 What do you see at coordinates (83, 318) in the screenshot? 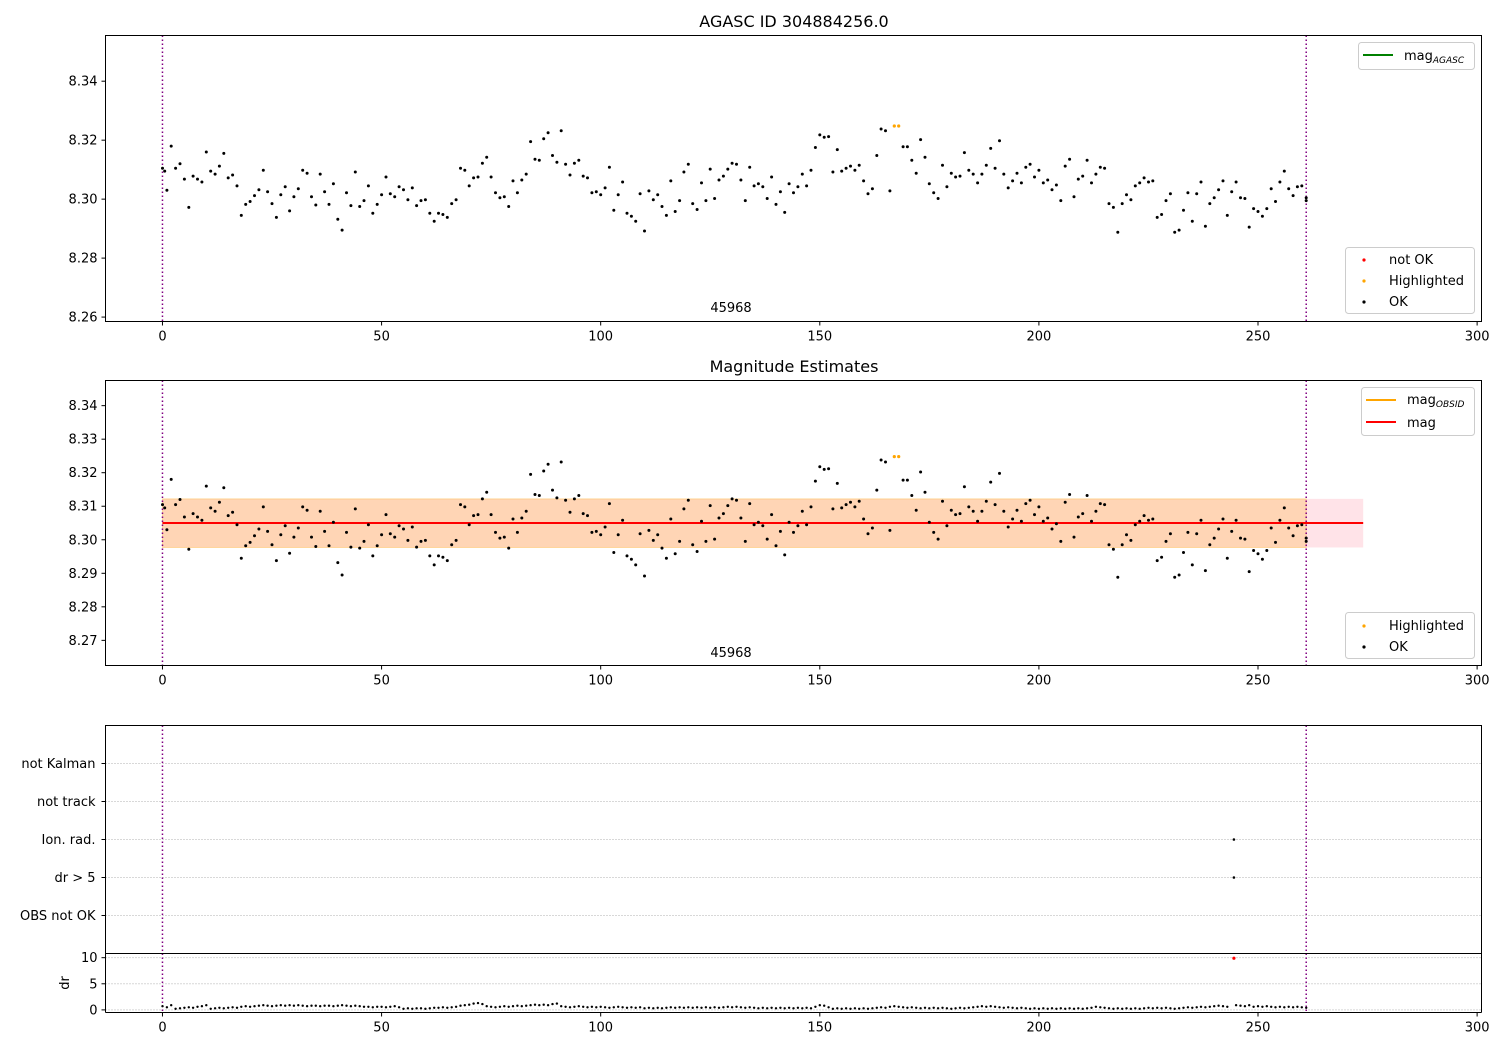
I see `y-tick-label: 8.26` at bounding box center [83, 318].